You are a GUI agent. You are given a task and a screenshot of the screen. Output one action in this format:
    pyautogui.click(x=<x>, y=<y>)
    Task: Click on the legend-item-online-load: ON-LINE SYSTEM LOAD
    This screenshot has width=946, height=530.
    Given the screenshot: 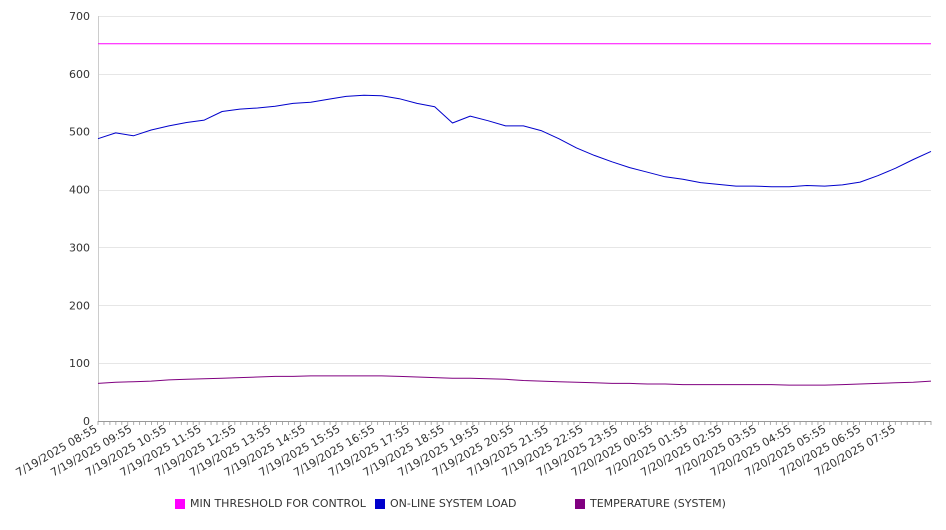 What is the action you would take?
    pyautogui.click(x=445, y=503)
    